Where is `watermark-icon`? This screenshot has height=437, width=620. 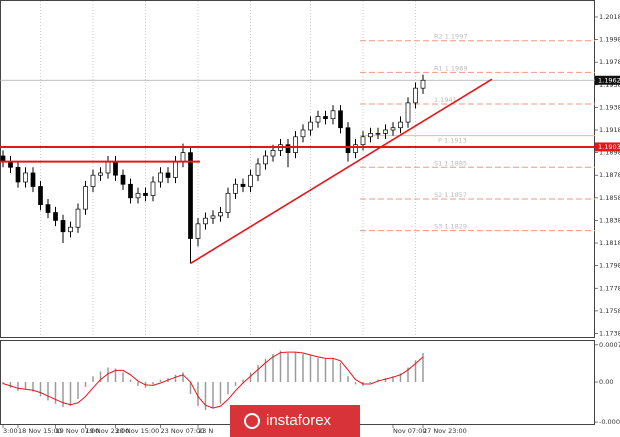
watermark-icon is located at coordinates (252, 421).